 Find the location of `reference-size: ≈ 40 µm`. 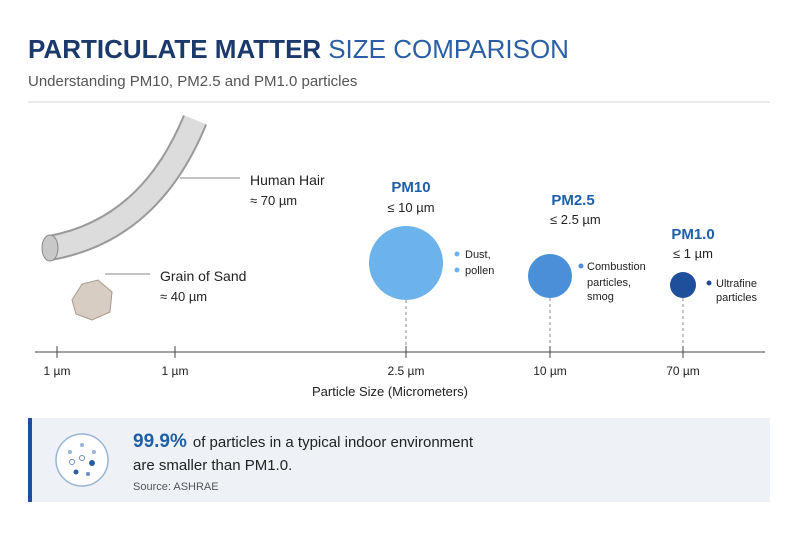

reference-size: ≈ 40 µm is located at coordinates (183, 296).